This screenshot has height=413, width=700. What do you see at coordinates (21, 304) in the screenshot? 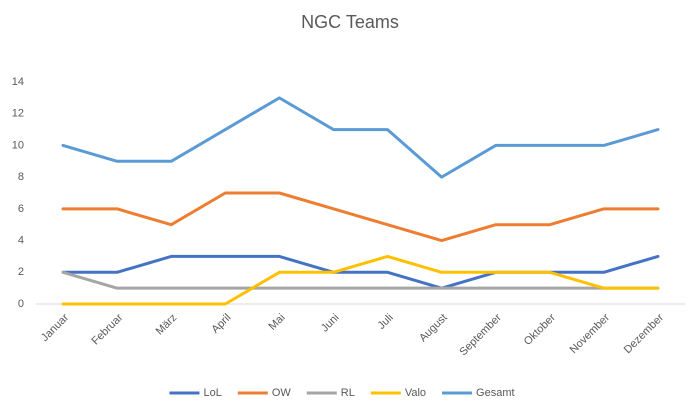
I see `y-tick-label: 0` at bounding box center [21, 304].